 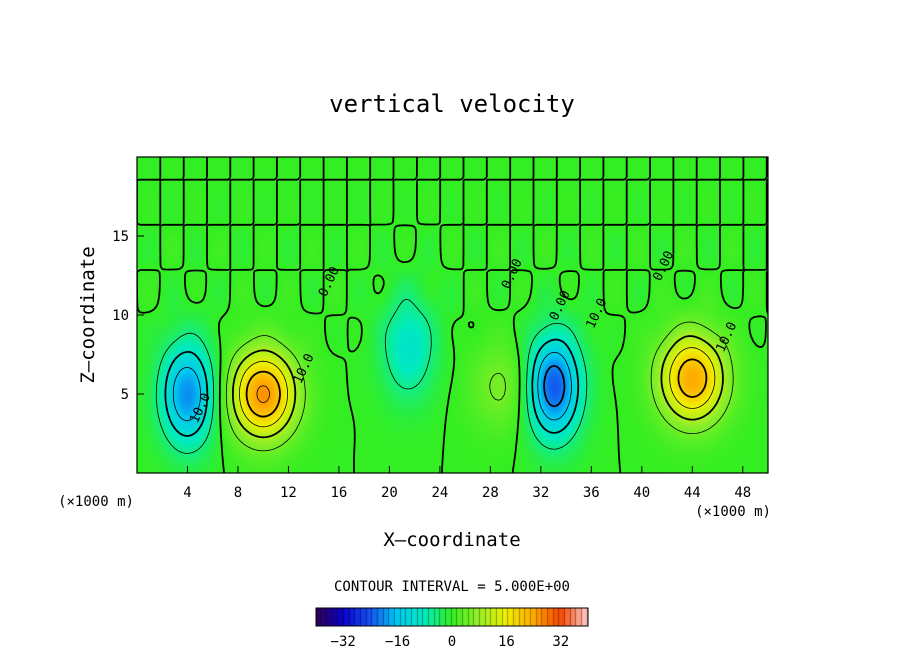 I want to click on y-axis: 5 10 15, so click(x=128, y=316).